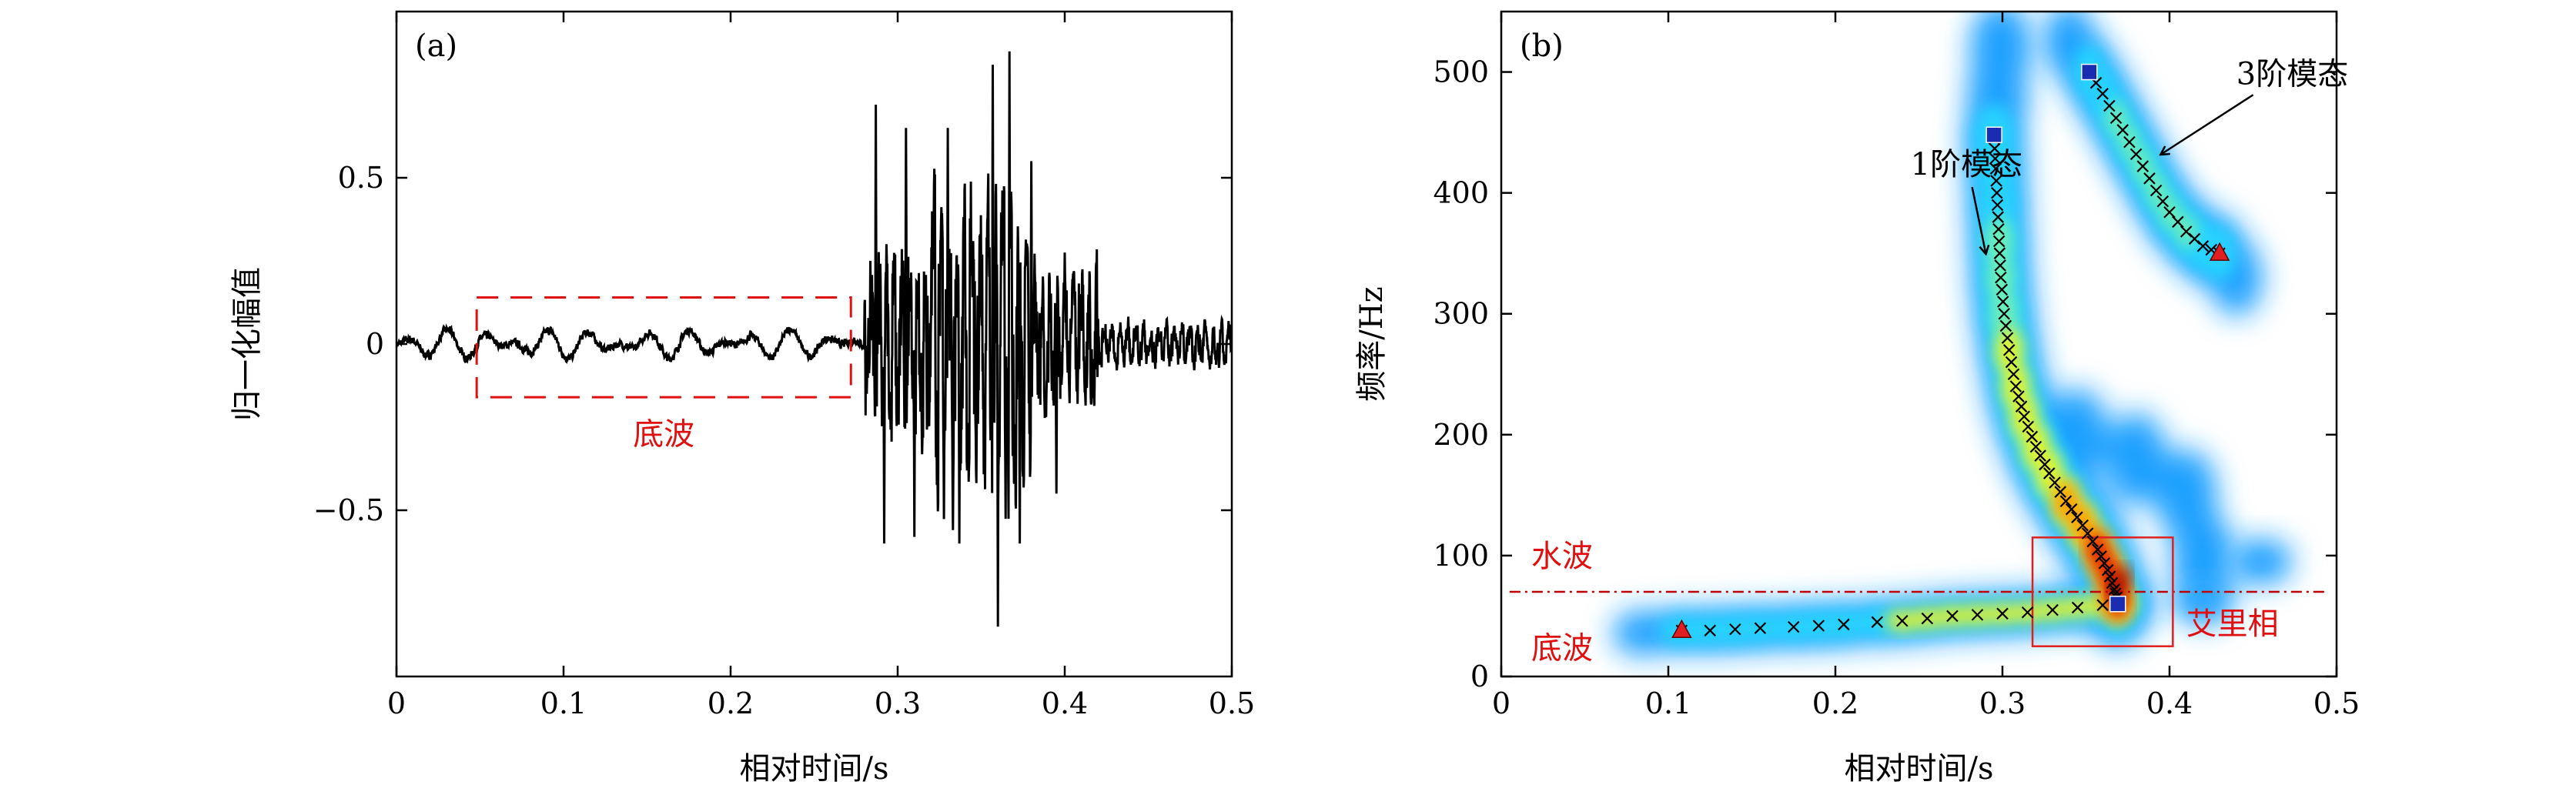 The image size is (2576, 795). I want to click on dispersion-x-tick-label: 0, so click(1501, 703).